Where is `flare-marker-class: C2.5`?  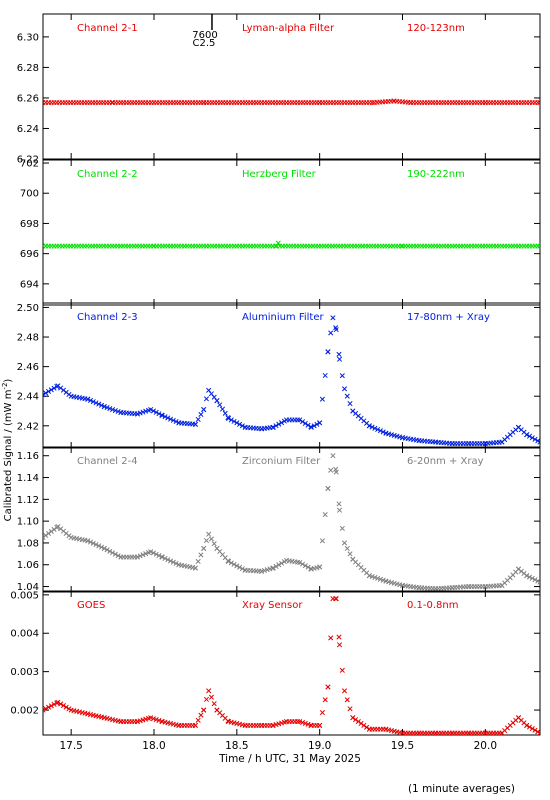
flare-marker-class: C2.5 is located at coordinates (204, 43).